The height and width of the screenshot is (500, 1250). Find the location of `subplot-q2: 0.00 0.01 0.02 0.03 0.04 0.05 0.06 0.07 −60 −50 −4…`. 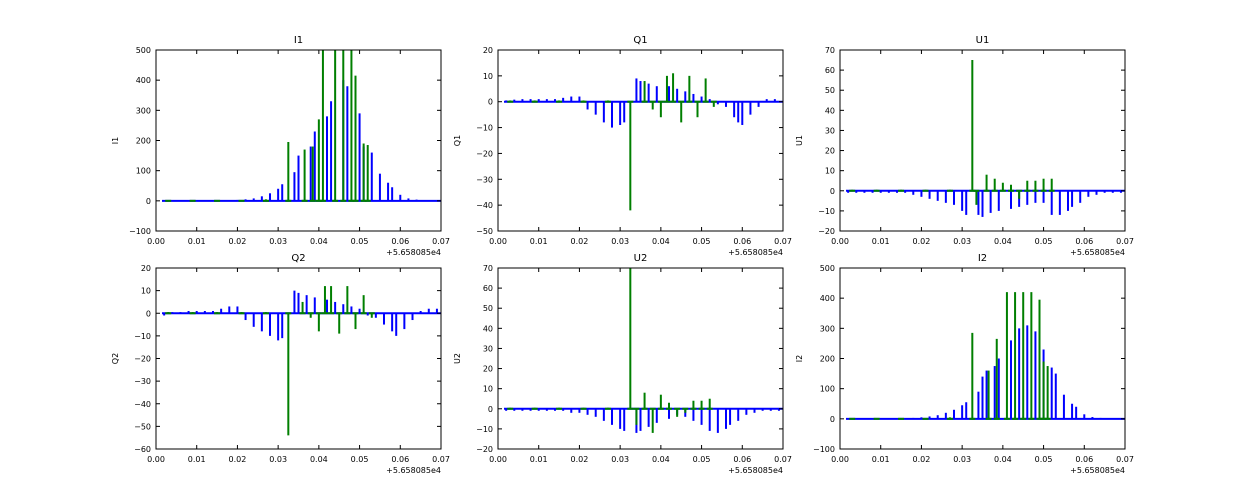

subplot-q2: 0.00 0.01 0.02 0.03 0.04 0.05 0.06 0.07 −60 −50 −4… is located at coordinates (280, 364).